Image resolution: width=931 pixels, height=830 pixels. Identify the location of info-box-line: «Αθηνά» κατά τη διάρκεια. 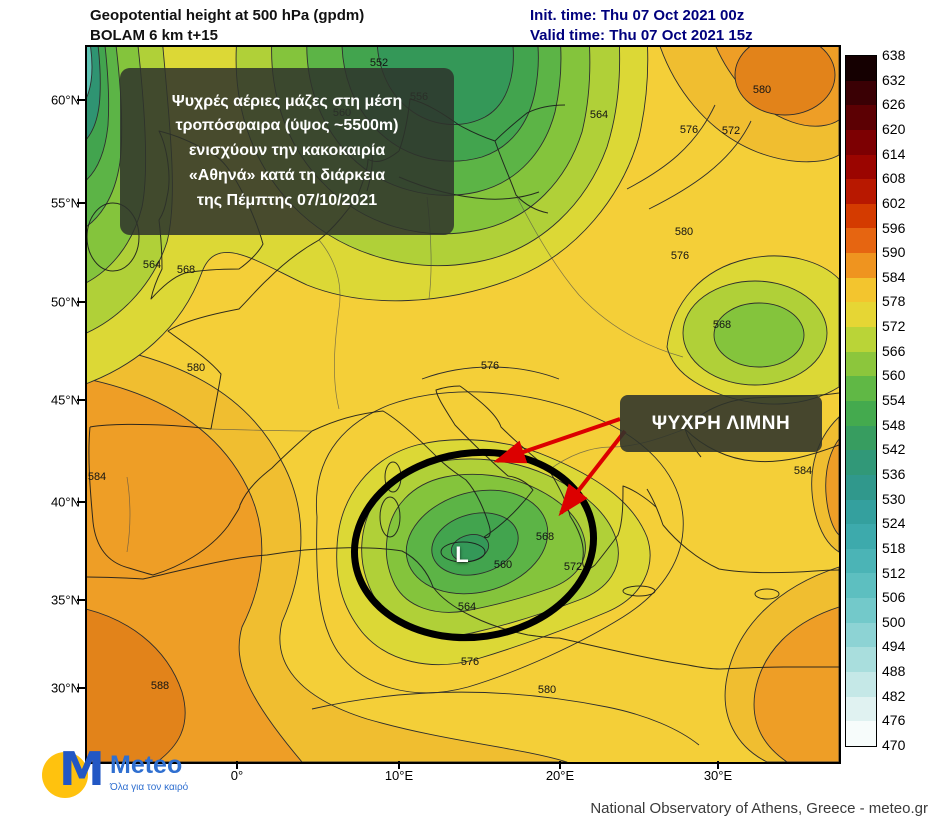
(287, 175).